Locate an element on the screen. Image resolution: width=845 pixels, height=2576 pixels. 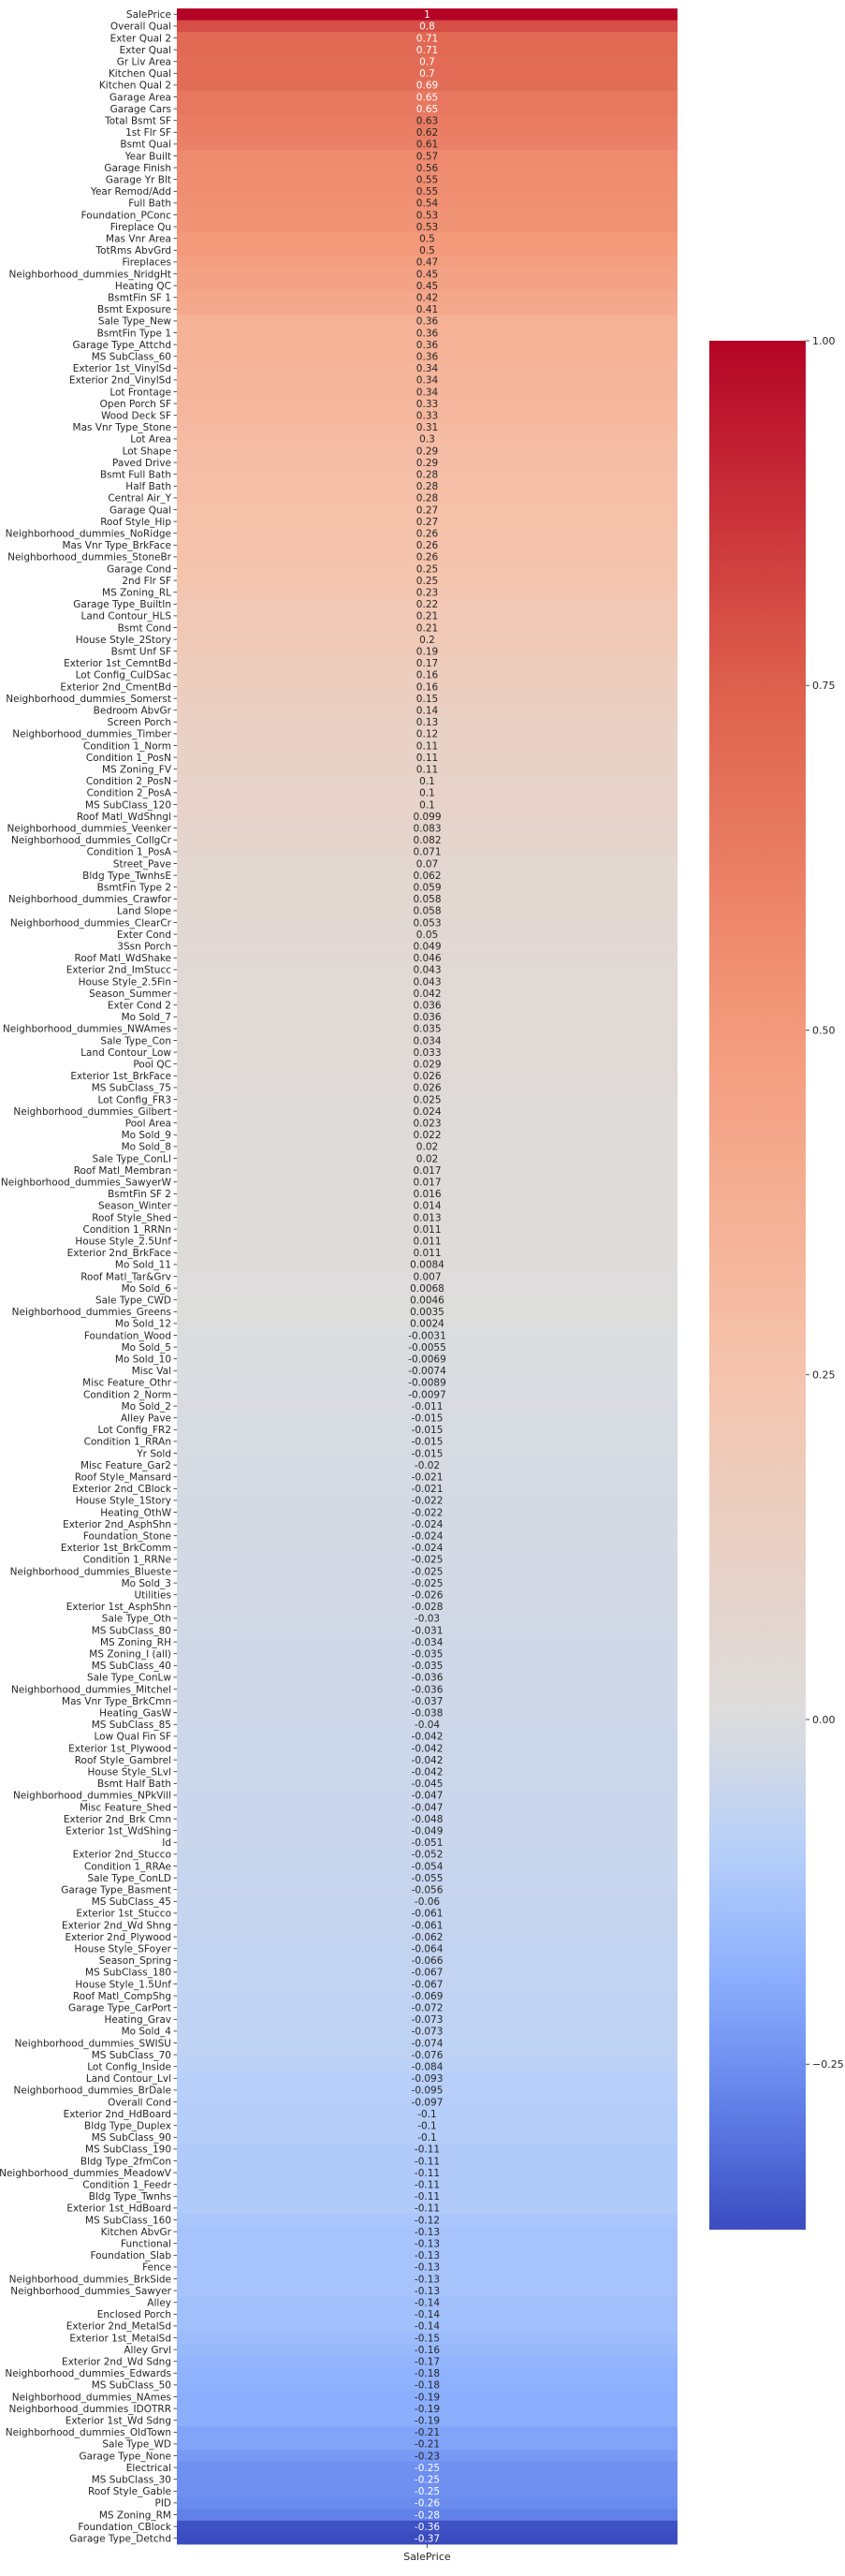
cell-value-label: -0.036 is located at coordinates (428, 1689).